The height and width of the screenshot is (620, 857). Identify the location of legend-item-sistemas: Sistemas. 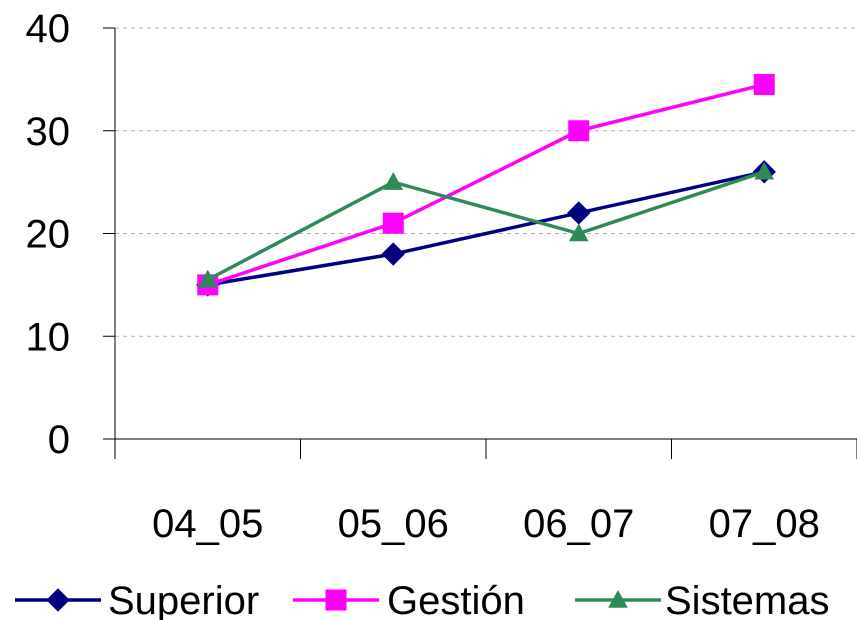
(702, 599).